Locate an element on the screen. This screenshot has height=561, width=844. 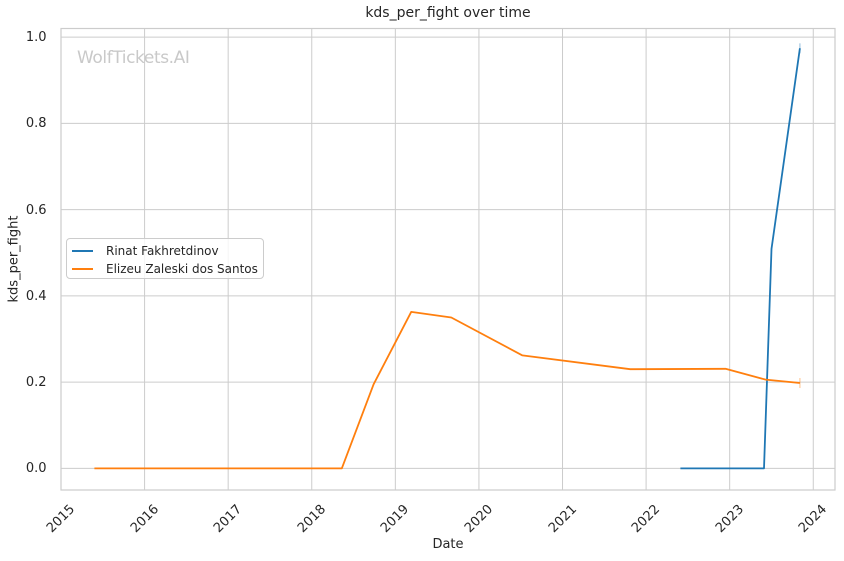
y-tick-label: 0.8 is located at coordinates (36, 124).